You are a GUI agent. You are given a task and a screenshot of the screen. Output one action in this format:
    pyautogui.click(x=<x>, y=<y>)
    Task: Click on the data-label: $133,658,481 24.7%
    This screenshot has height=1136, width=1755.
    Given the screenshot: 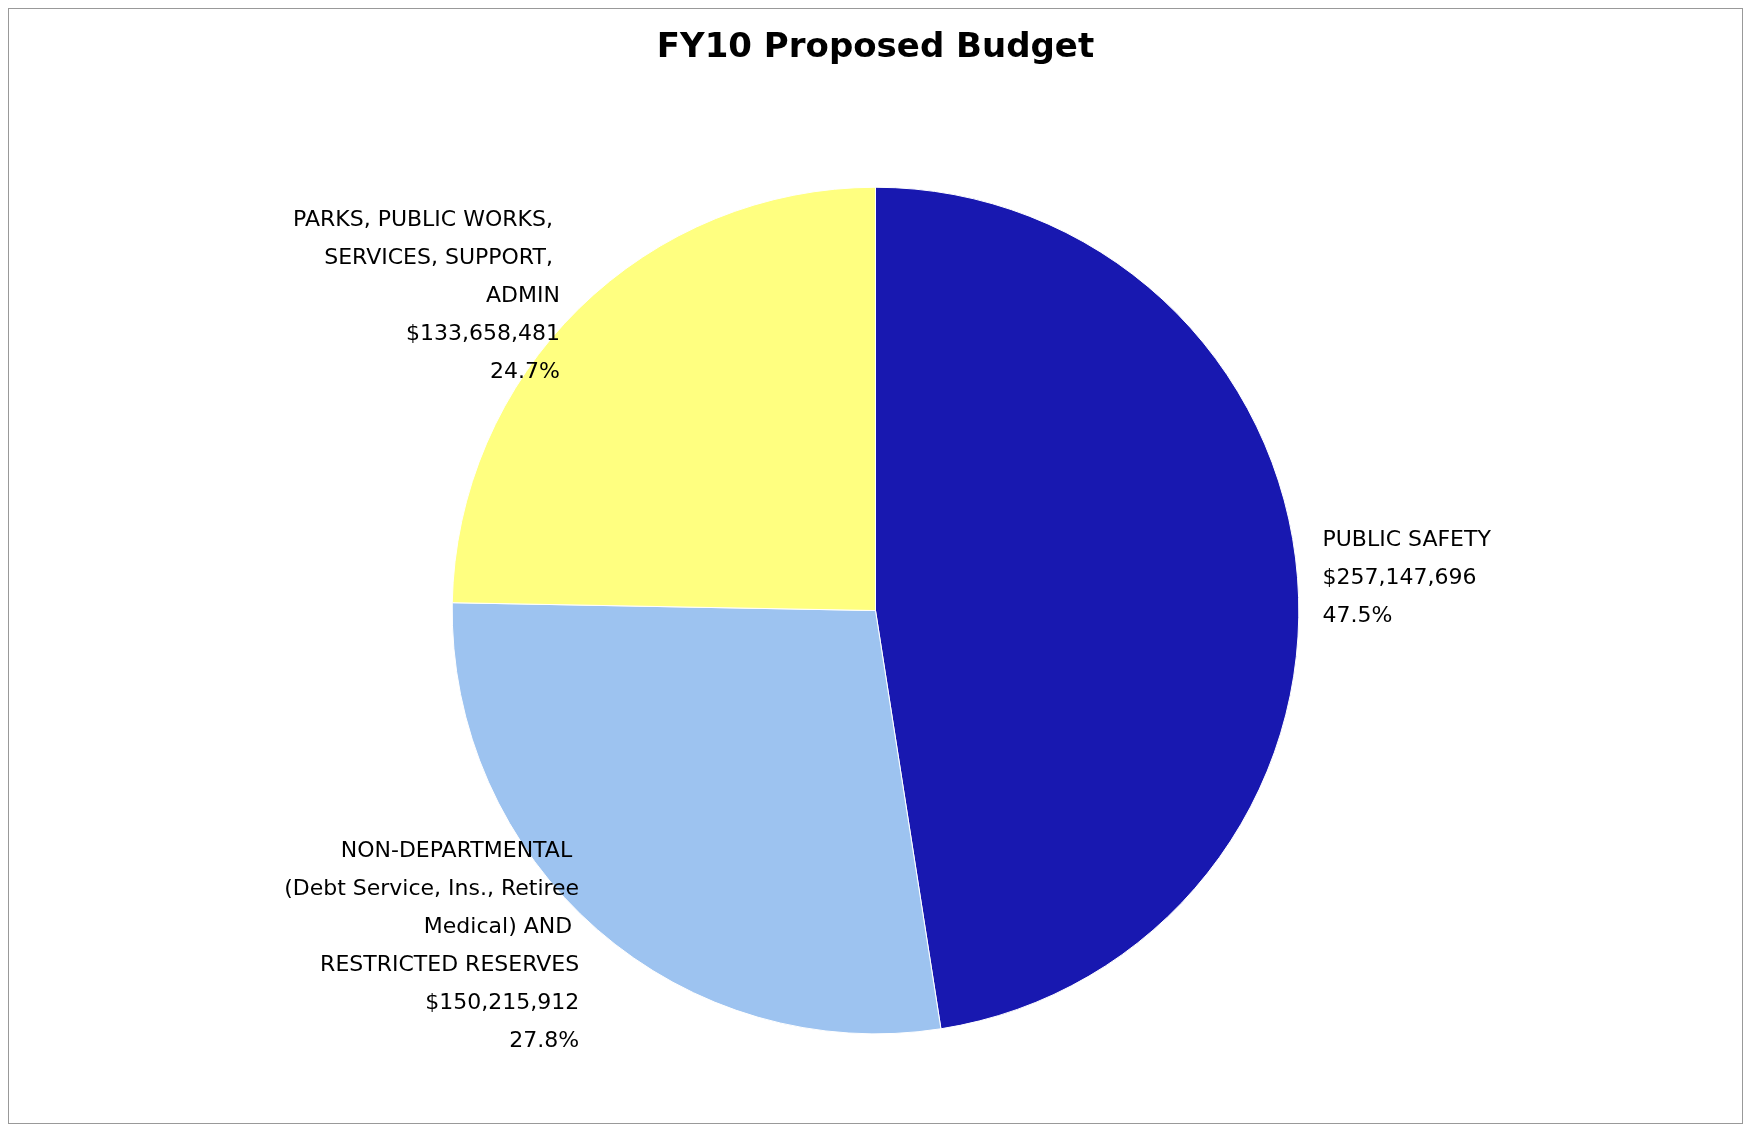 What is the action you would take?
    pyautogui.click(x=482, y=351)
    